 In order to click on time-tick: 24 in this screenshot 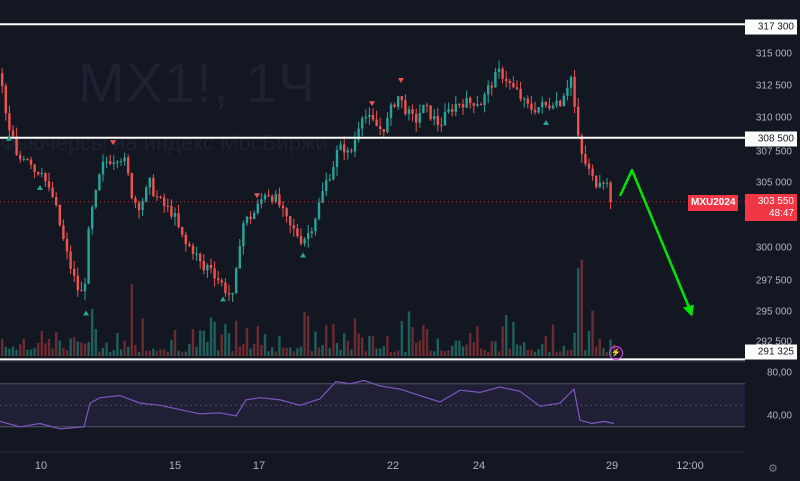, I will do `click(479, 466)`.